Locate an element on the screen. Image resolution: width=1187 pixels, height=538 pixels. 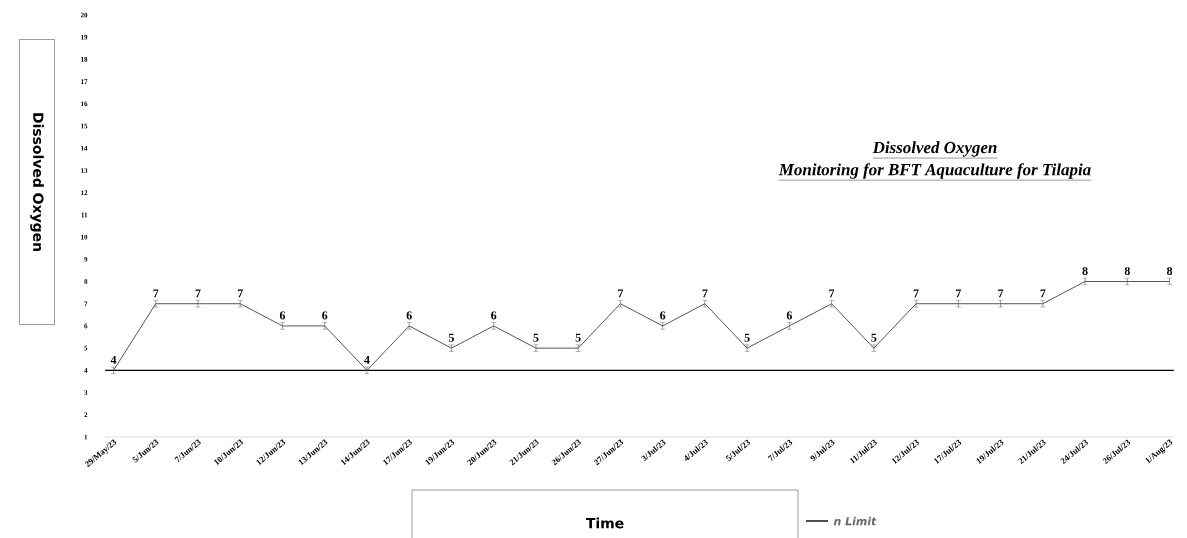
text: Monitoring for BFT Aquaculture for Tilapia is located at coordinates (934, 171).